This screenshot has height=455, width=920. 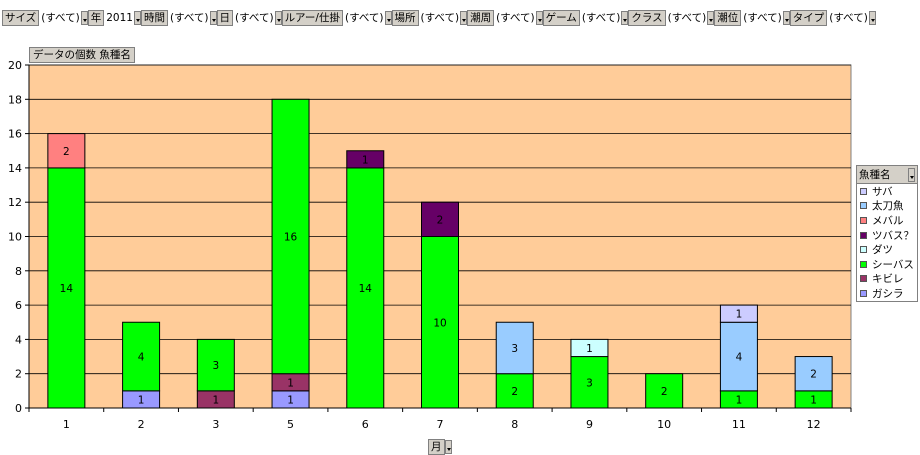 What do you see at coordinates (436, 447) in the screenshot?
I see `x-field-label: 月` at bounding box center [436, 447].